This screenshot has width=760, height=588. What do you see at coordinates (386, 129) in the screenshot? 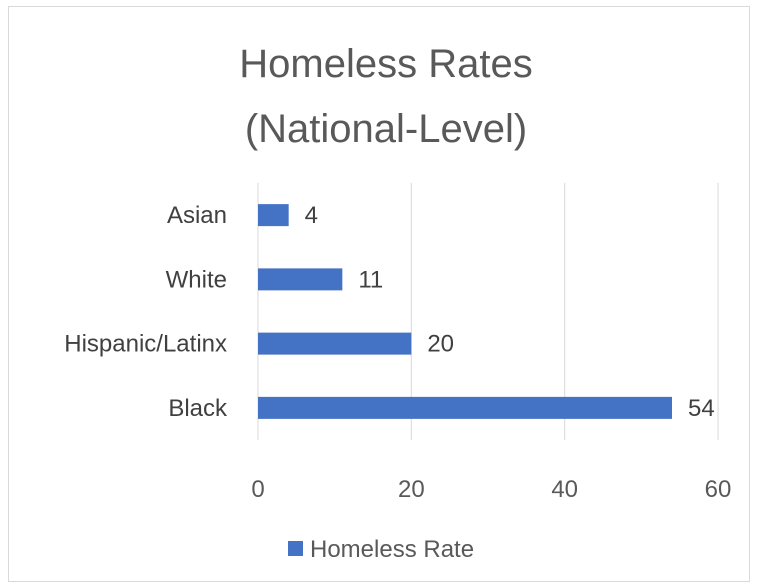
I see `chart-title-line-2: (National-Level)` at bounding box center [386, 129].